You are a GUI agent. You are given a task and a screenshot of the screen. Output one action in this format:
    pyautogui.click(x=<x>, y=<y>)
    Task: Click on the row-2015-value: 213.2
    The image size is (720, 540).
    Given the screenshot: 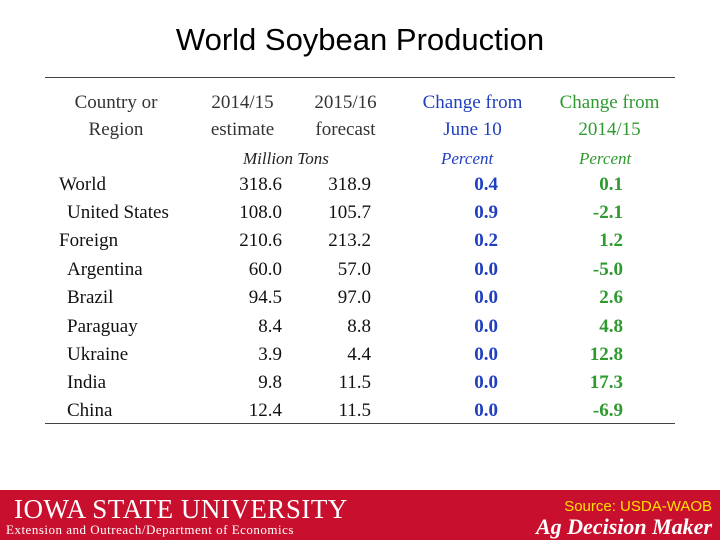 What is the action you would take?
    pyautogui.click(x=349, y=240)
    